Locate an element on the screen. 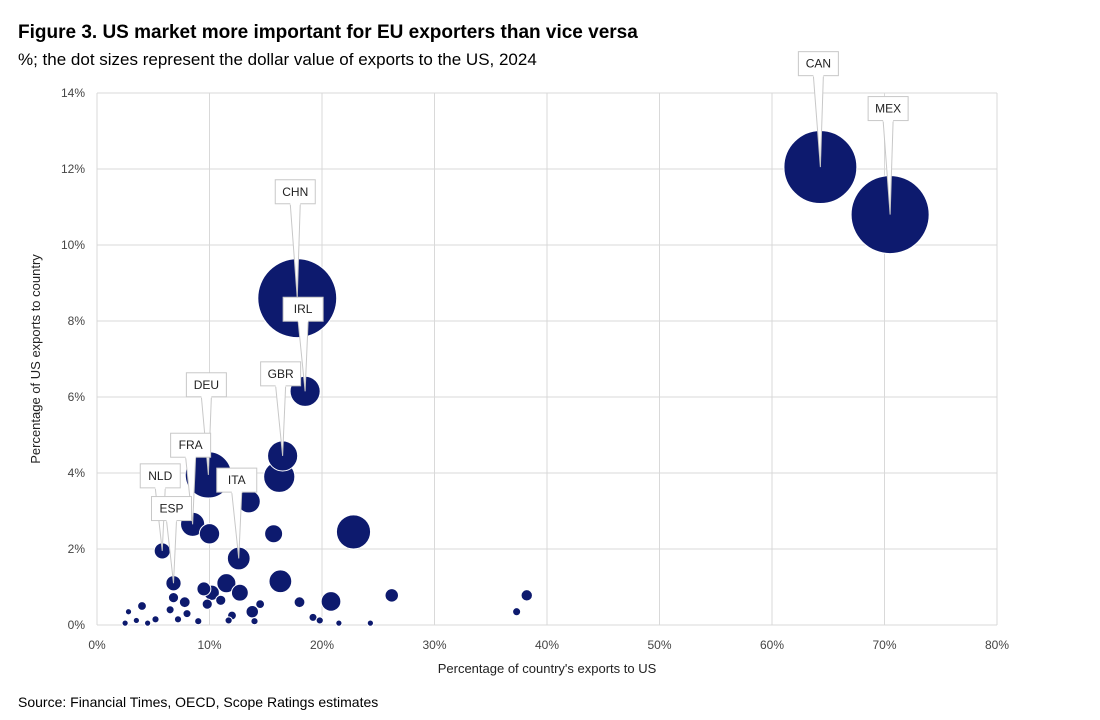 This screenshot has height=720, width=1100. x-axis-label: Percentage of country's exports to US is located at coordinates (547, 668).